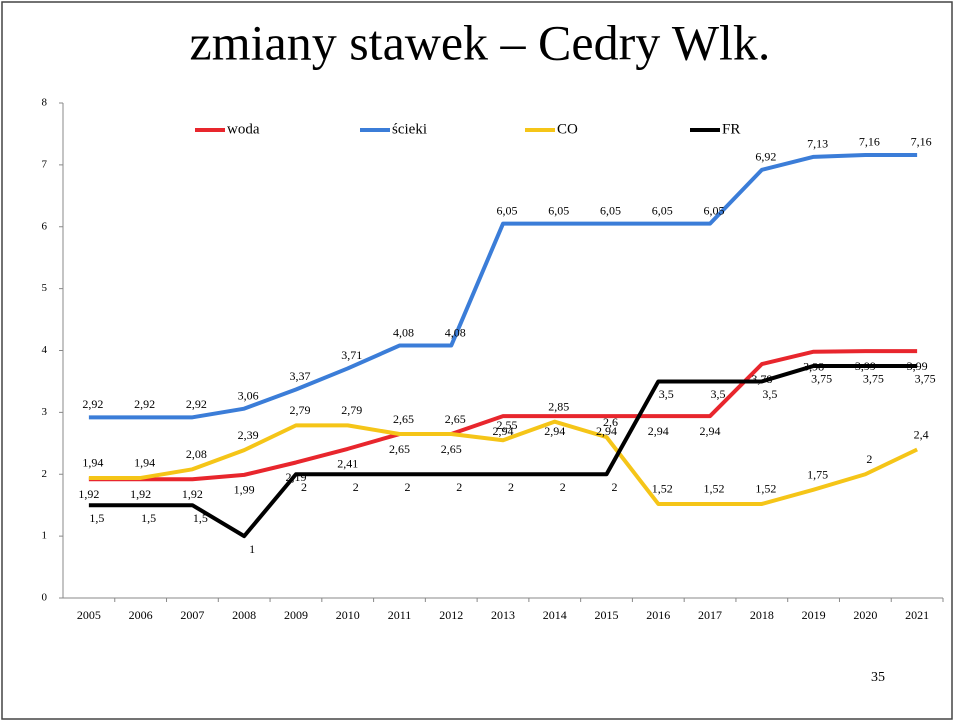  Describe the element at coordinates (865, 615) in the screenshot. I see `x-tick-label: 2020` at that location.